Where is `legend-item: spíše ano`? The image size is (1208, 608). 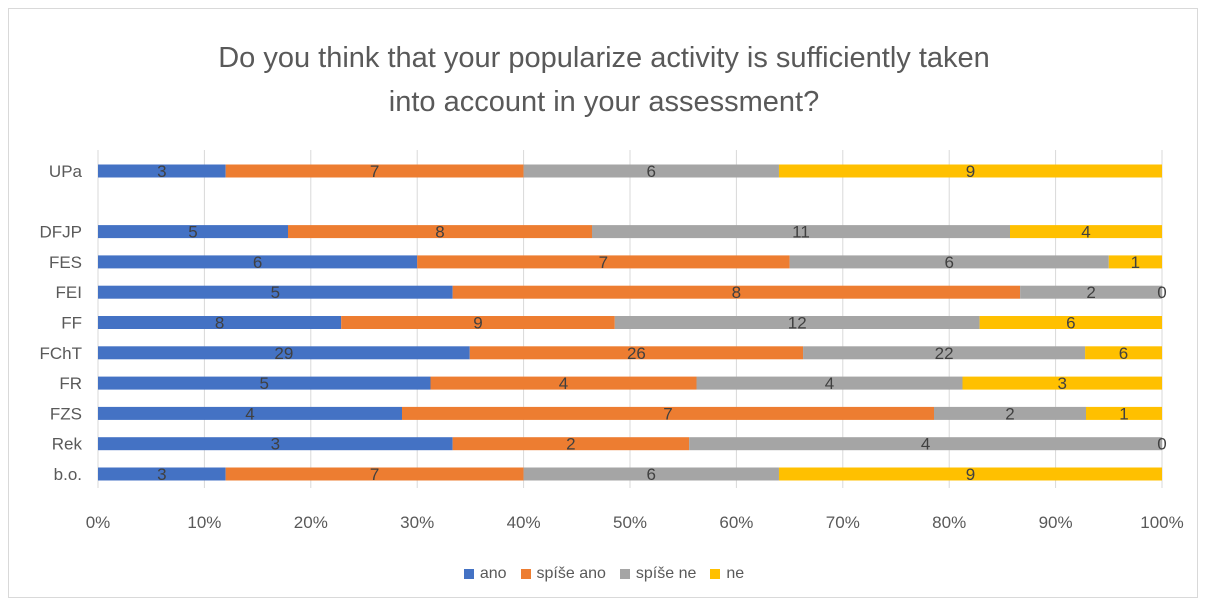 legend-item: spíše ano is located at coordinates (563, 574).